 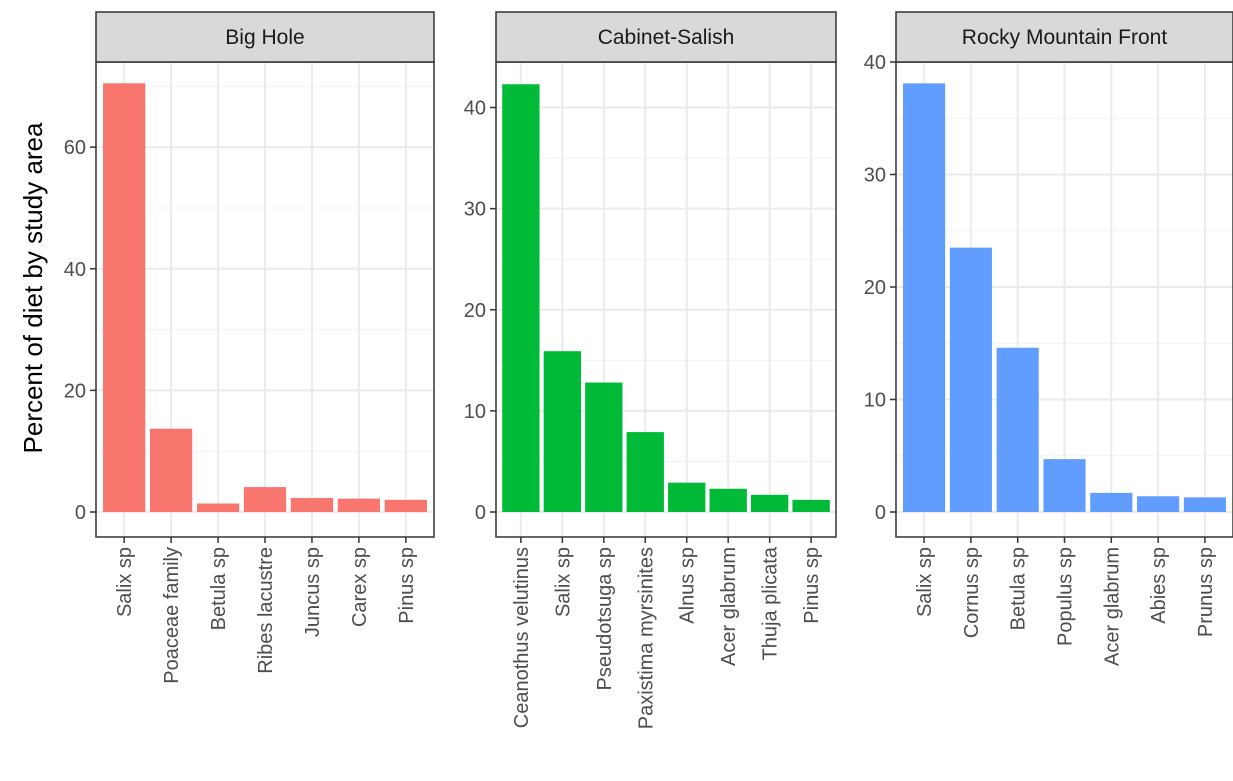 What do you see at coordinates (646, 638) in the screenshot?
I see `x-tick-label: Paxistima myrsinites` at bounding box center [646, 638].